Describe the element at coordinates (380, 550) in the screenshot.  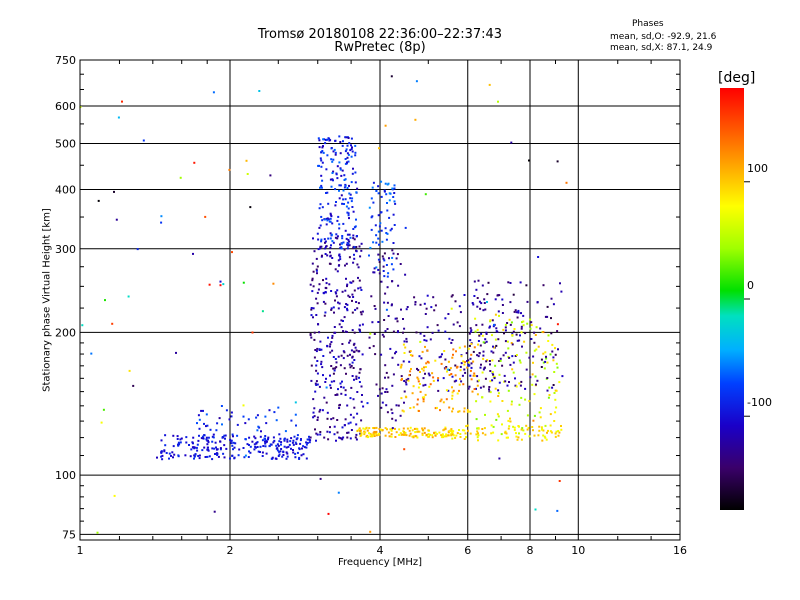
I see `x-tick-label: 4` at that location.